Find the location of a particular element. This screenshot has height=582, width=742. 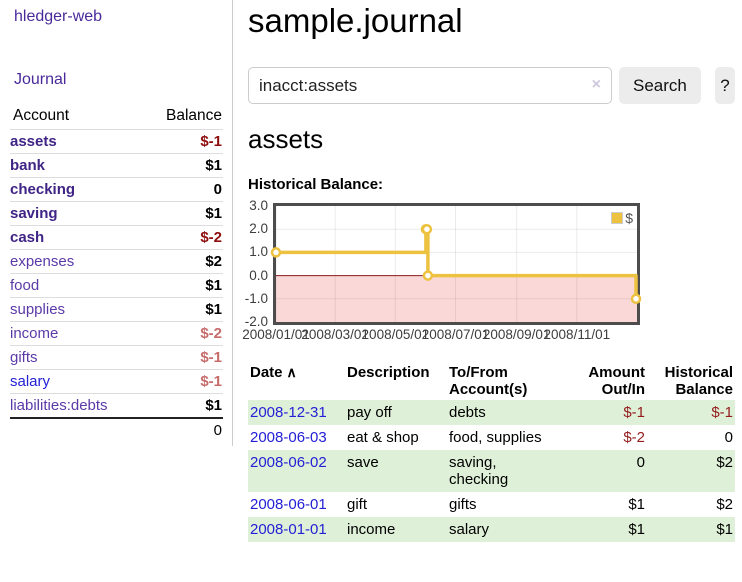

y-axis-tick-label: 3.0 is located at coordinates (258, 205).